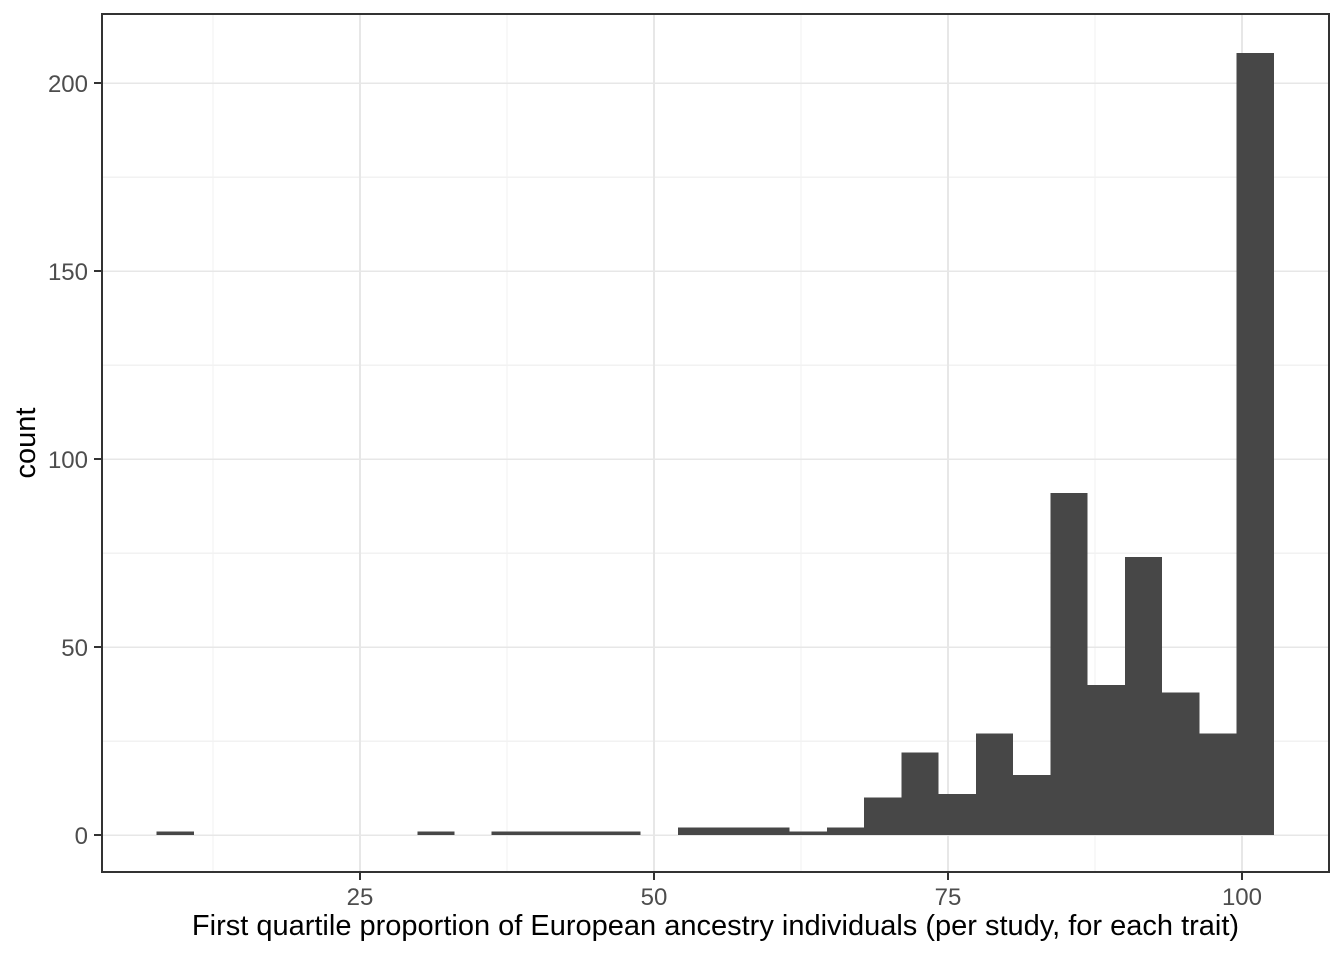 The width and height of the screenshot is (1344, 960). What do you see at coordinates (81, 836) in the screenshot?
I see `y-tick-label: 0` at bounding box center [81, 836].